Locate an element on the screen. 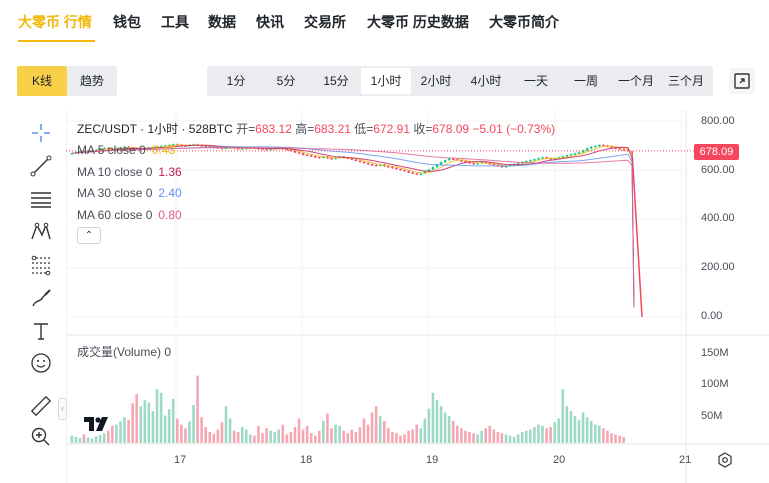 The height and width of the screenshot is (483, 769). trendline-tool is located at coordinates (41, 166).